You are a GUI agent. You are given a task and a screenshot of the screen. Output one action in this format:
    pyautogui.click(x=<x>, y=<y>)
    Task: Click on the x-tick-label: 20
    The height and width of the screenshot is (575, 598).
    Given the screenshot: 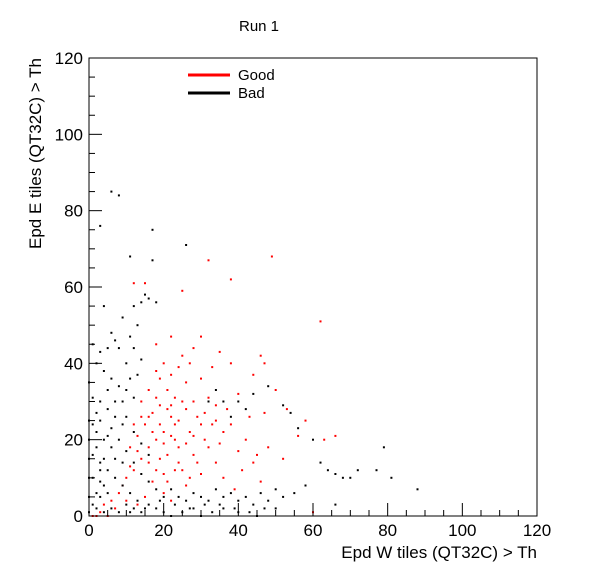 What is the action you would take?
    pyautogui.click(x=163, y=530)
    